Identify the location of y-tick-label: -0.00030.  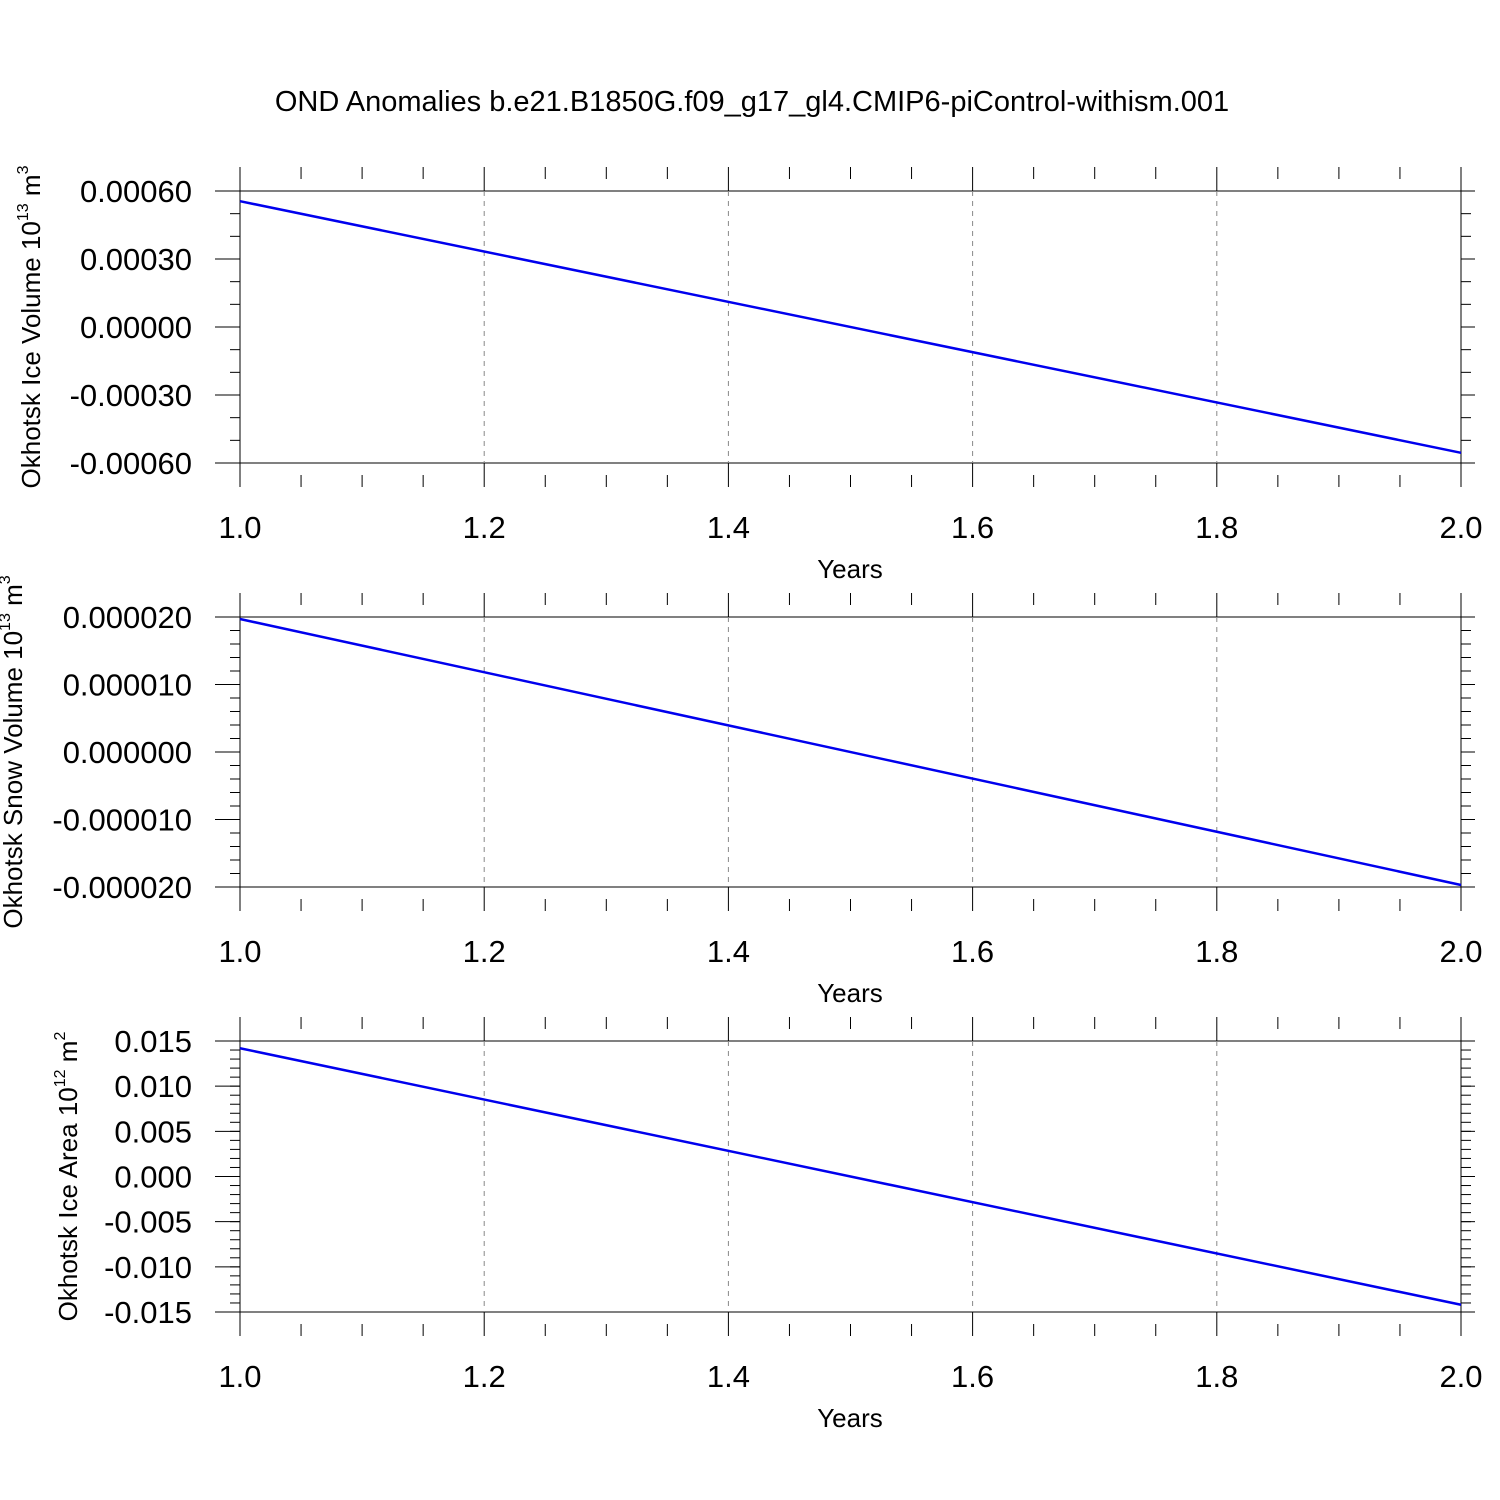
(131, 395).